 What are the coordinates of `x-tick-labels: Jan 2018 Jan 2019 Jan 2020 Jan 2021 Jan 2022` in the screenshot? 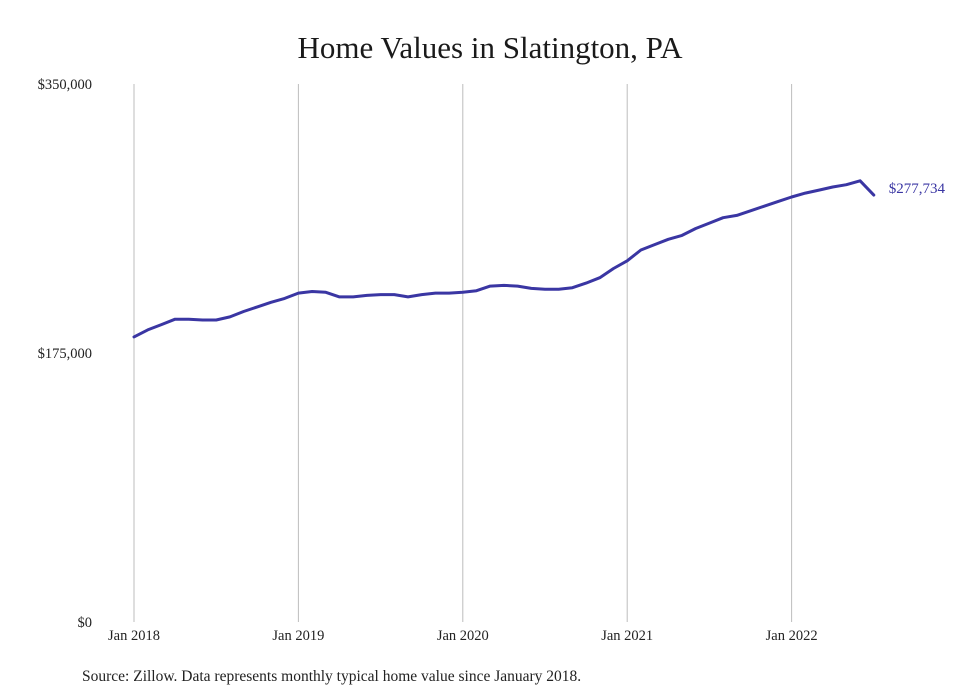 It's located at (463, 636).